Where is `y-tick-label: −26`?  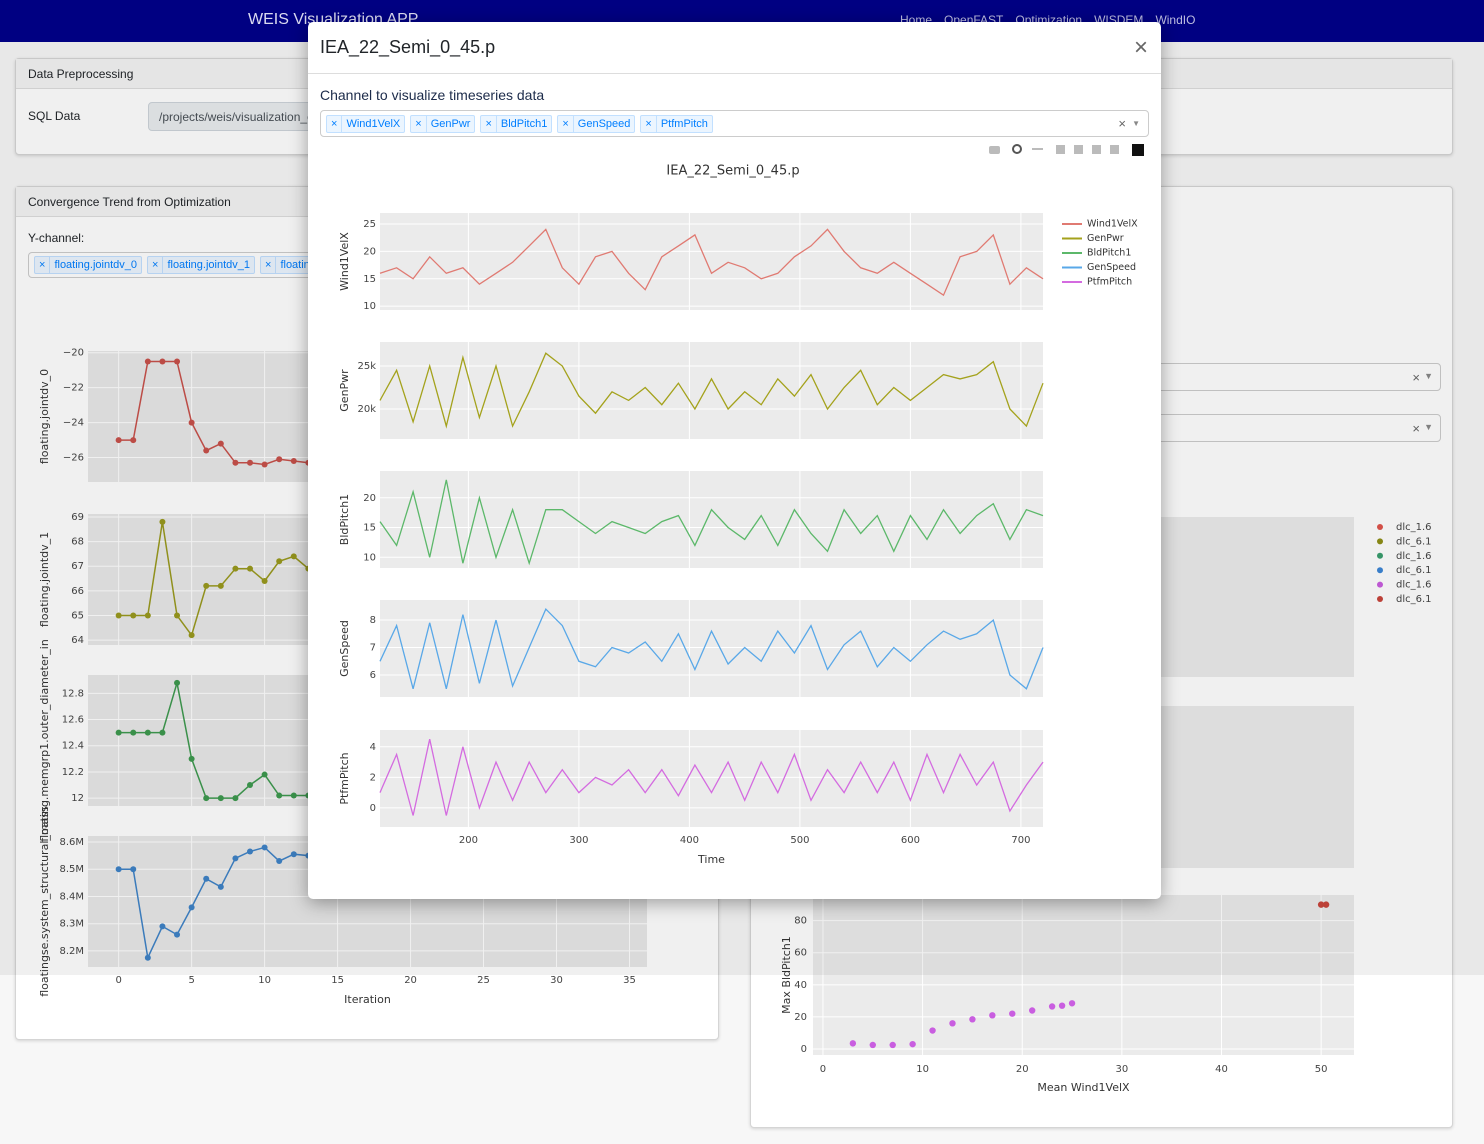 y-tick-label: −26 is located at coordinates (73, 458).